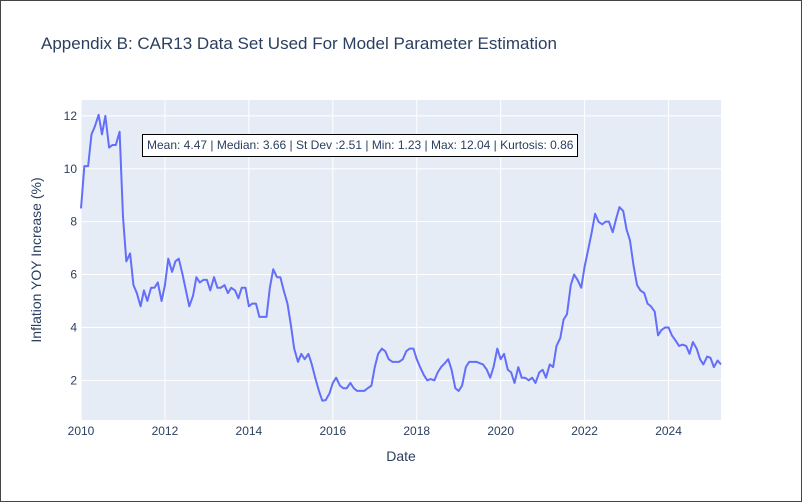 Image resolution: width=802 pixels, height=502 pixels. Describe the element at coordinates (81, 431) in the screenshot. I see `x-tick-label: 2010` at that location.